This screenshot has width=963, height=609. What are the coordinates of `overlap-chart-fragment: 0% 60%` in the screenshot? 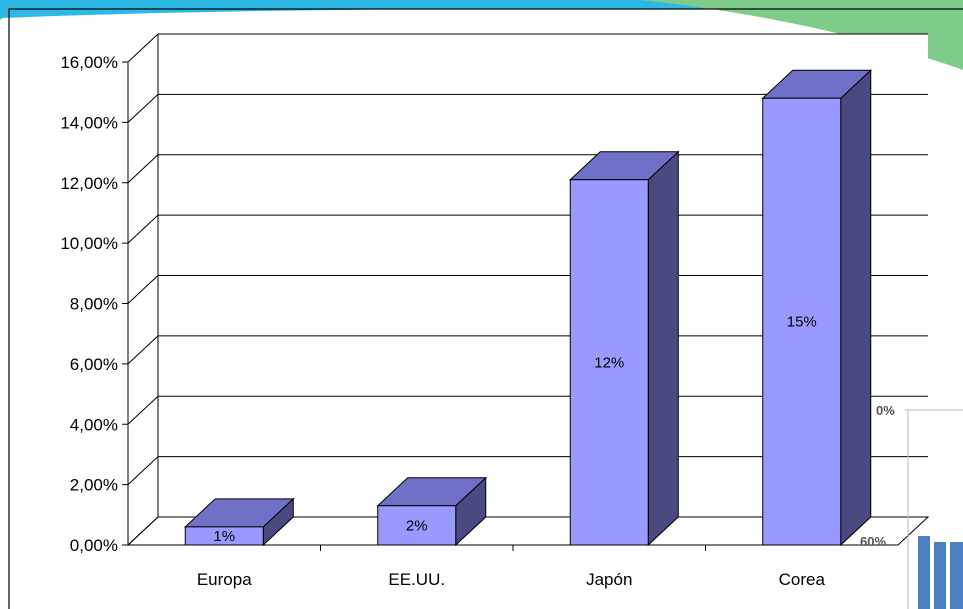 It's located at (911, 506).